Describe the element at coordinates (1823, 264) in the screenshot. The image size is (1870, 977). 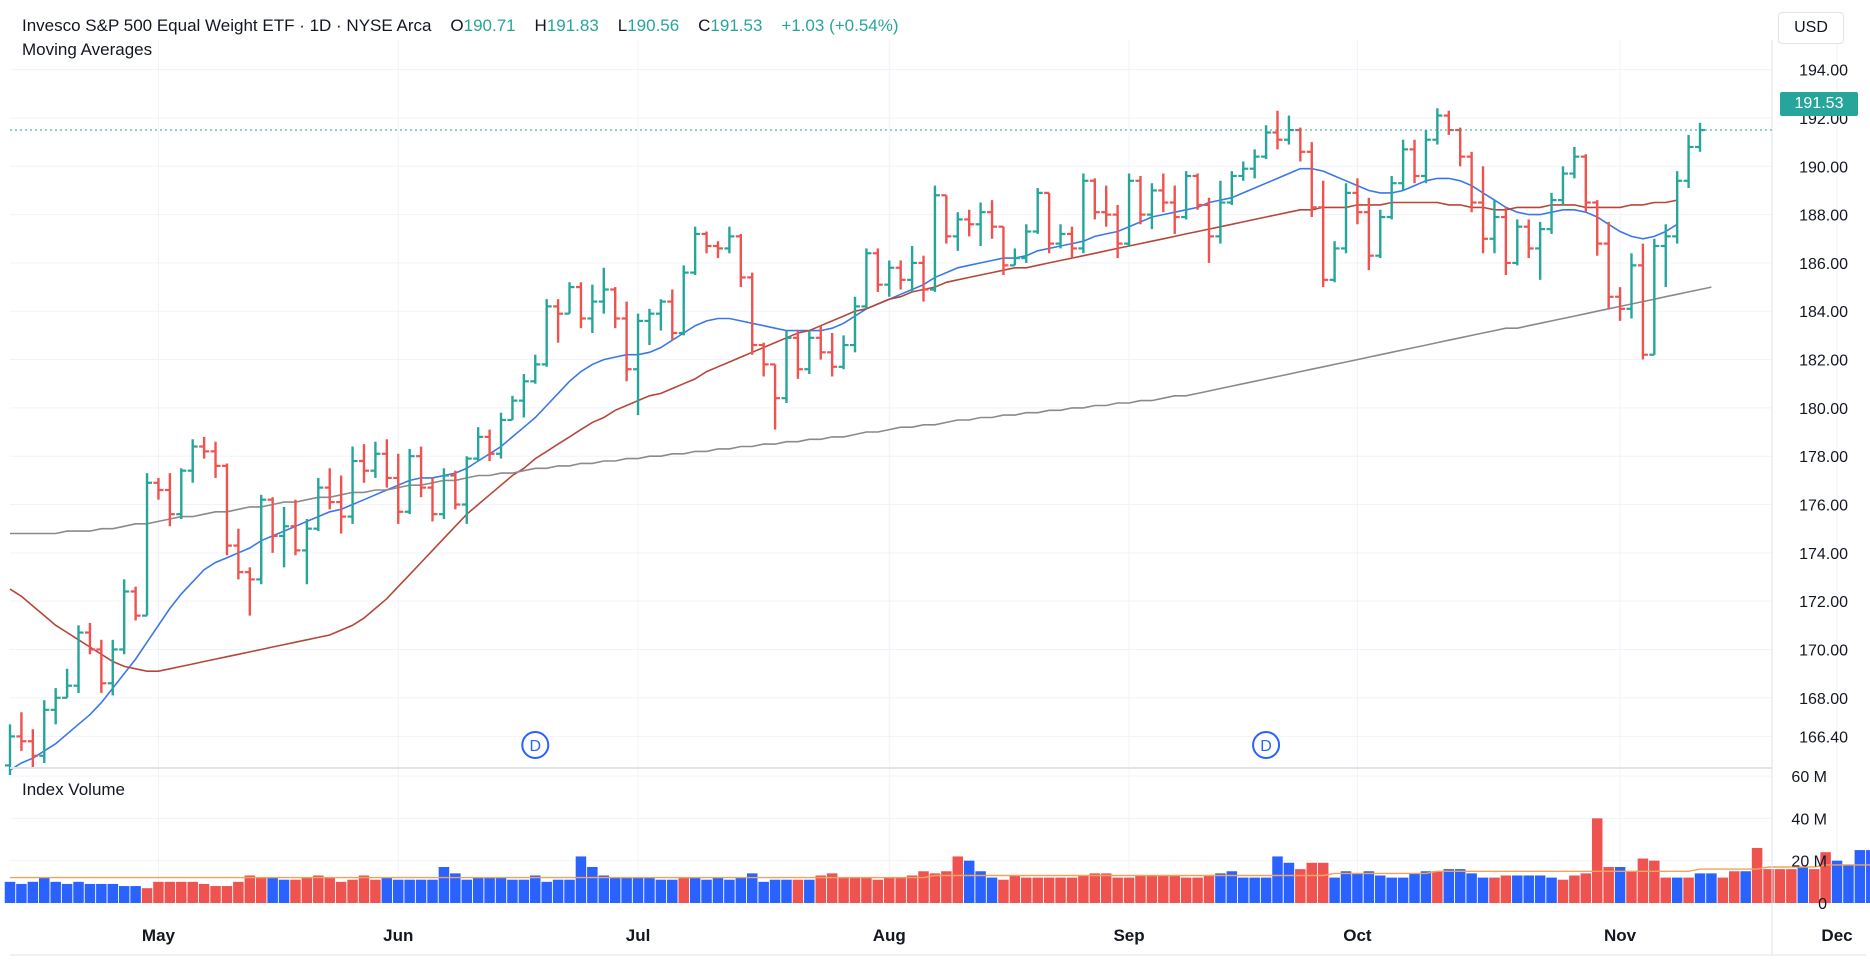
I see `price-tick-label: 186.00` at that location.